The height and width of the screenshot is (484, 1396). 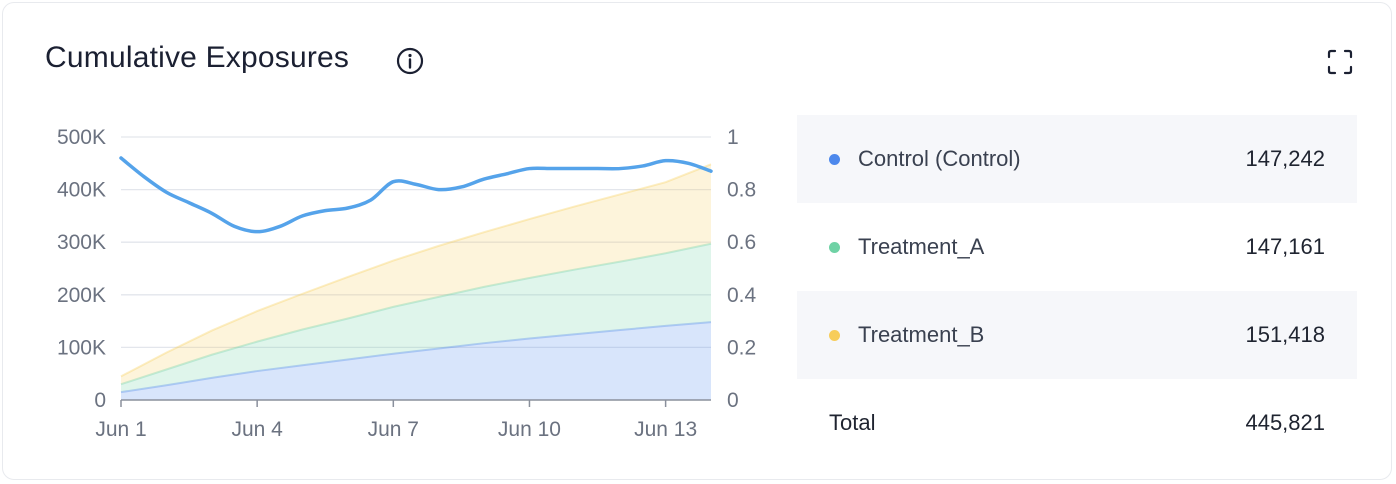 I want to click on x-tick-label: Jun 1, so click(x=120, y=429).